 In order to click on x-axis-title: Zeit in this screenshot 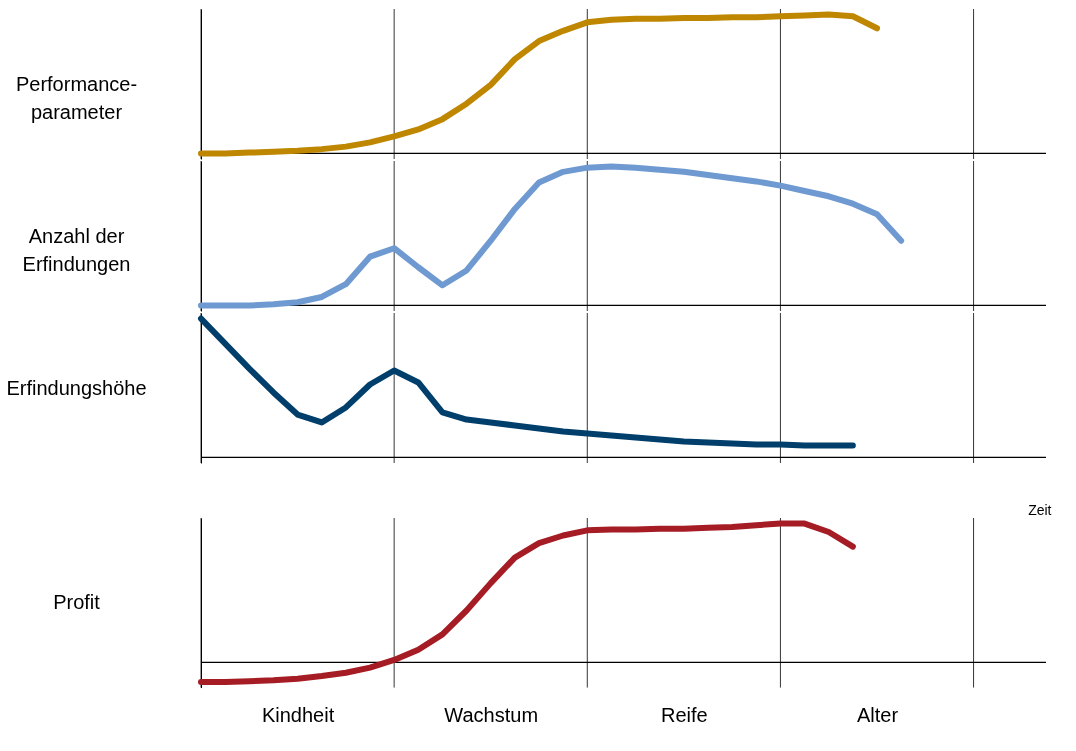, I will do `click(1040, 509)`.